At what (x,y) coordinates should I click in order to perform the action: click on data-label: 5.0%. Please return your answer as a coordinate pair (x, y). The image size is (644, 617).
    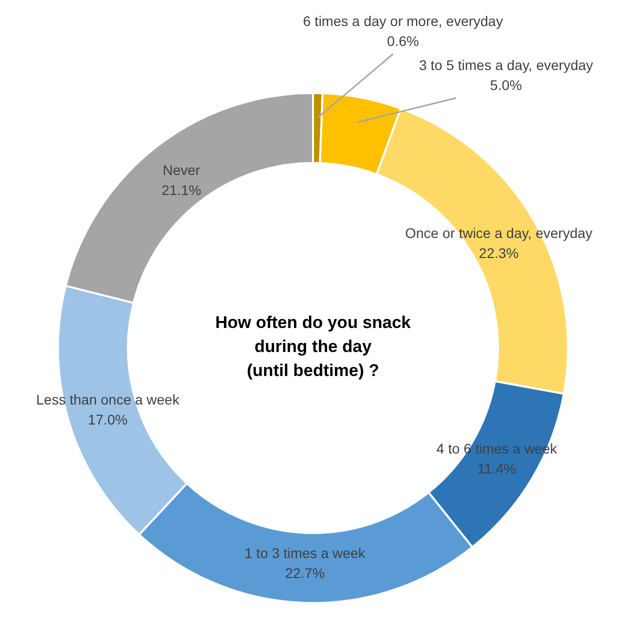
    Looking at the image, I should click on (506, 85).